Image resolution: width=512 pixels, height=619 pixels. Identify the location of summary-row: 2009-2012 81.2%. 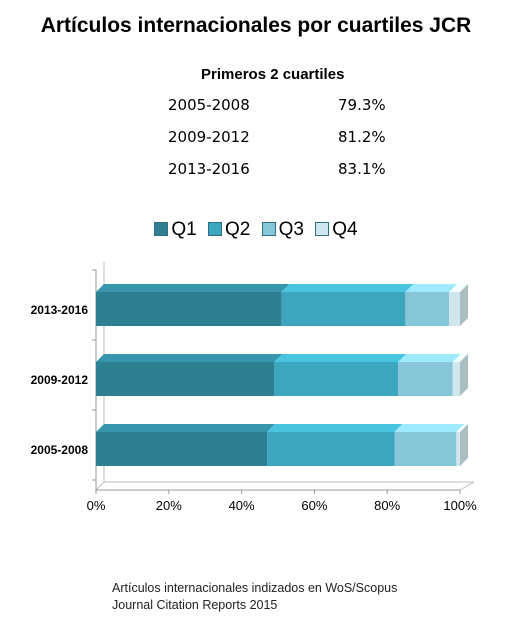
(298, 144).